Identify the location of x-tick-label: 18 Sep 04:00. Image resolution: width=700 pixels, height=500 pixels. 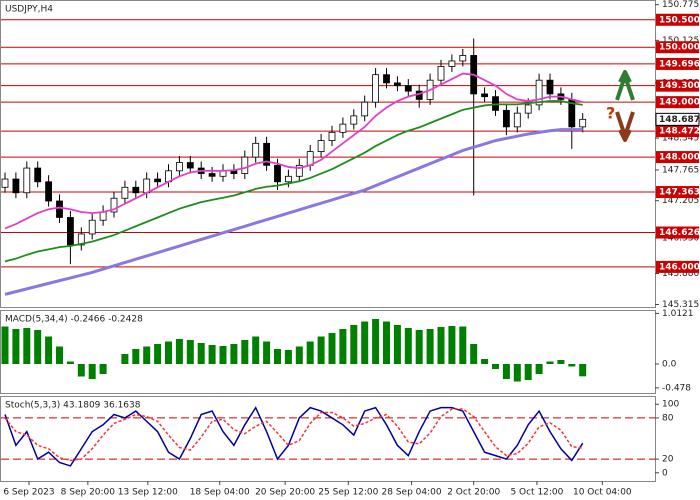
(220, 493).